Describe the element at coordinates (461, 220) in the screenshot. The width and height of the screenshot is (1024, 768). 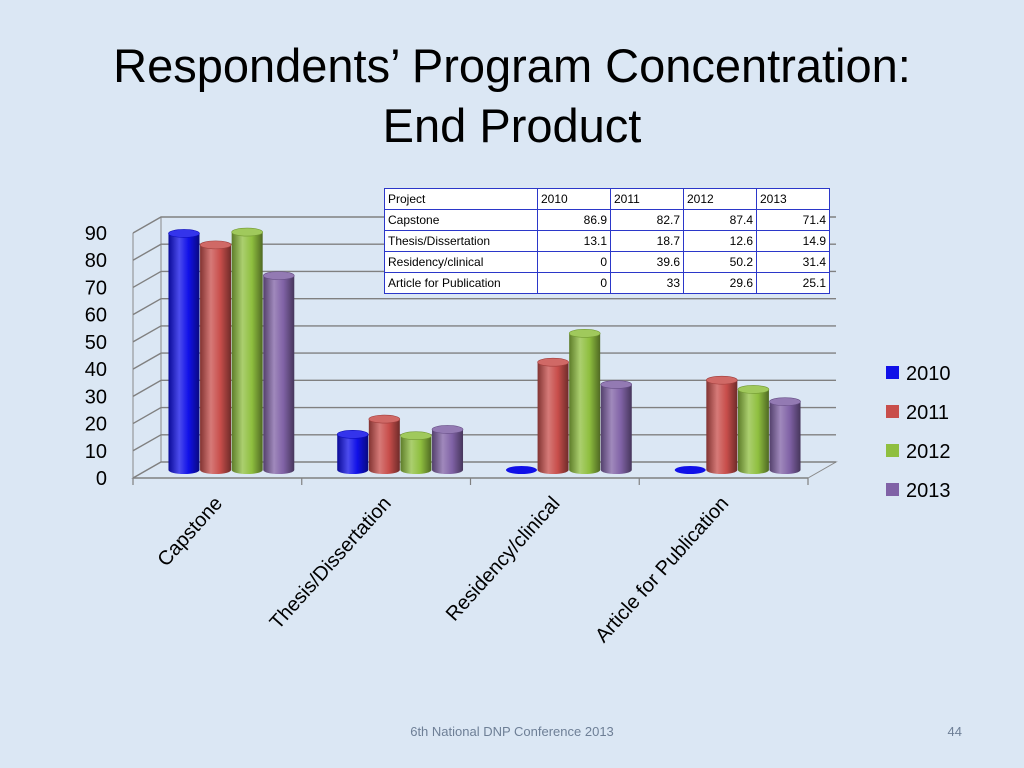
I see `table-row-label: Capstone` at that location.